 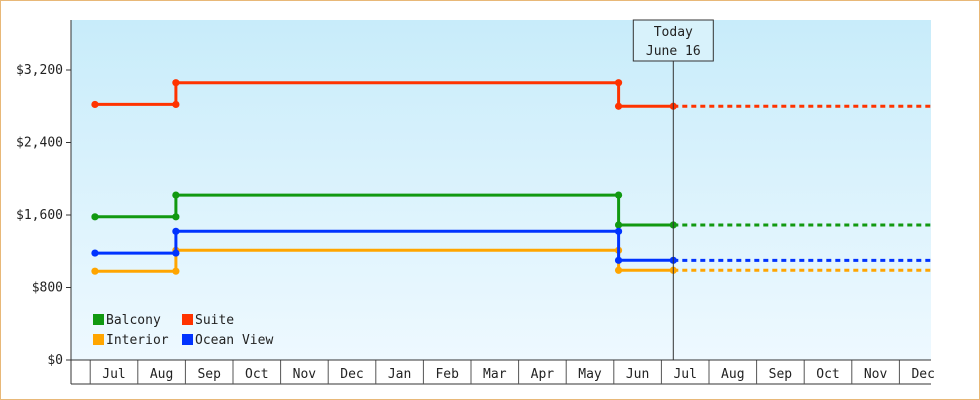 I want to click on y-tick-label: $0, so click(x=55, y=360).